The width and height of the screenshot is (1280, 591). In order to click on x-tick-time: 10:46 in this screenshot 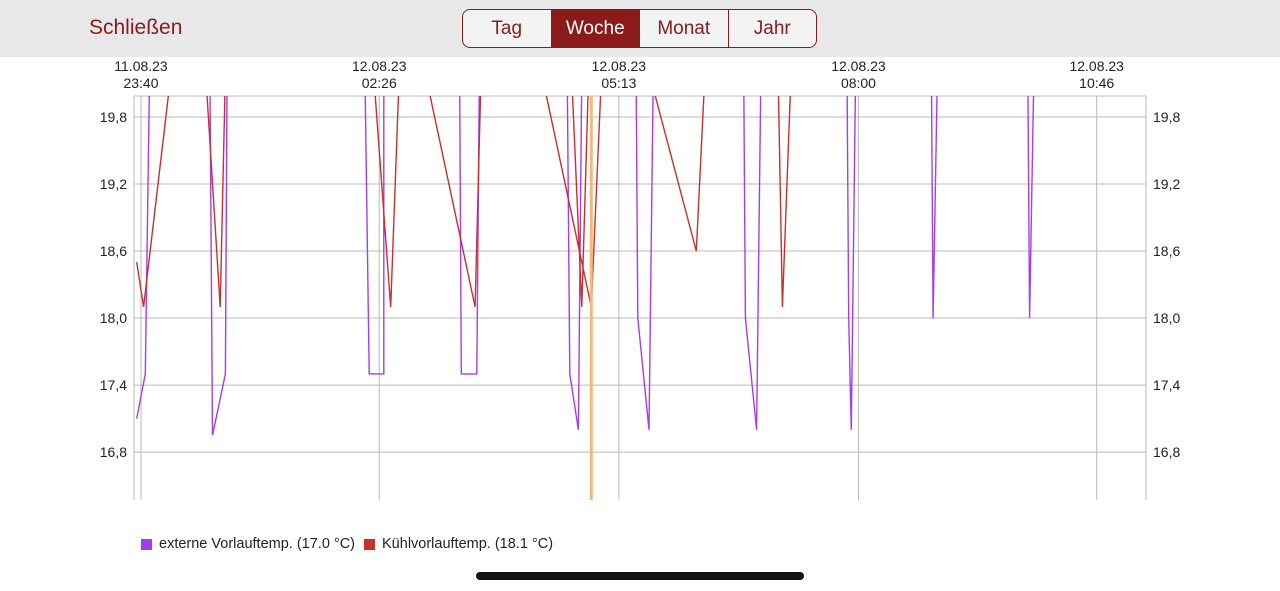, I will do `click(1096, 83)`.